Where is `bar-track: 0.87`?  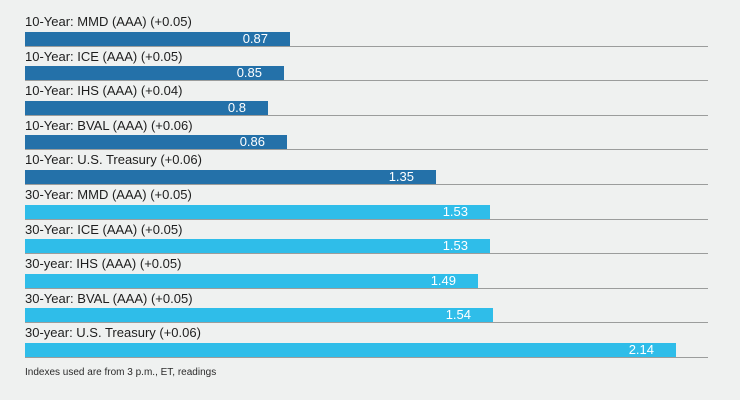
bar-track: 0.87 is located at coordinates (366, 38).